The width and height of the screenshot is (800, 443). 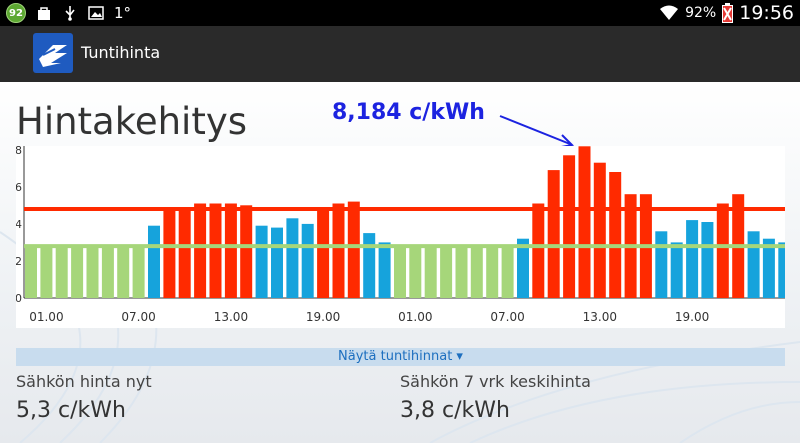 What do you see at coordinates (455, 410) in the screenshot?
I see `average-price-value: 3,8 c/kWh` at bounding box center [455, 410].